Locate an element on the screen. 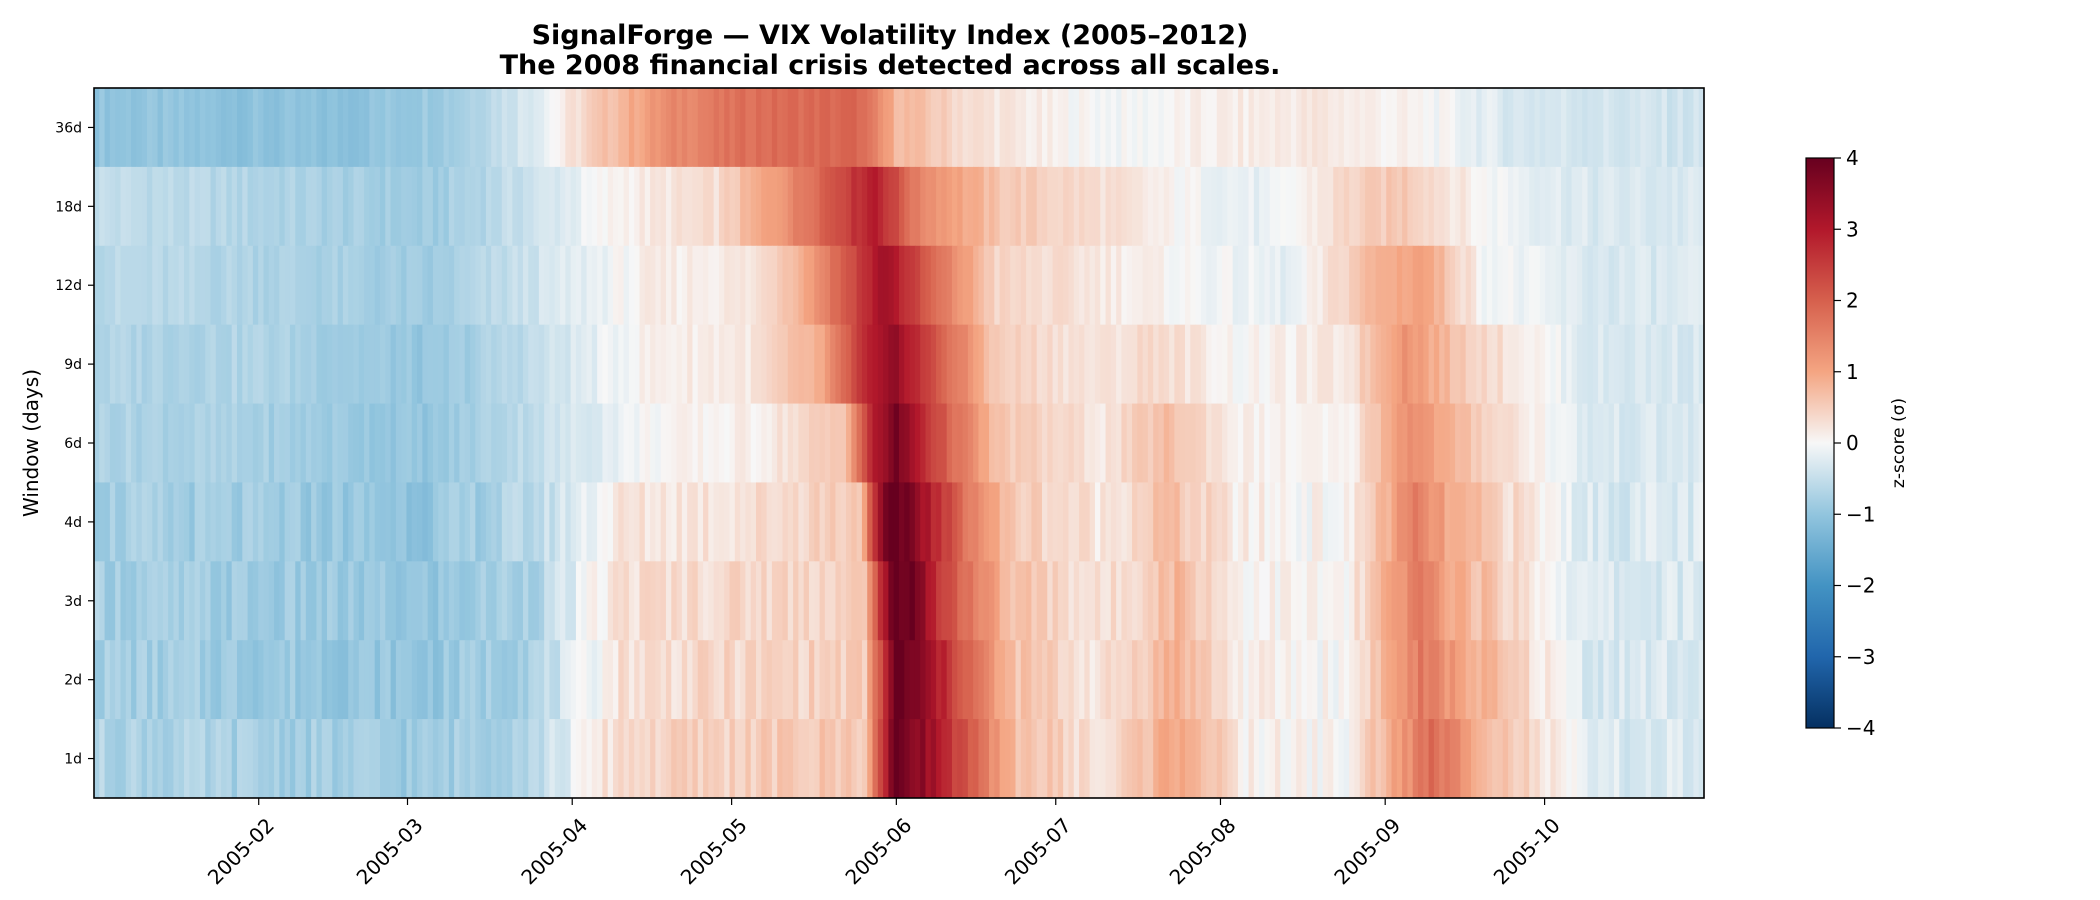 This screenshot has height=900, width=2100. colorbar-tick-label: 4 is located at coordinates (1852, 158).